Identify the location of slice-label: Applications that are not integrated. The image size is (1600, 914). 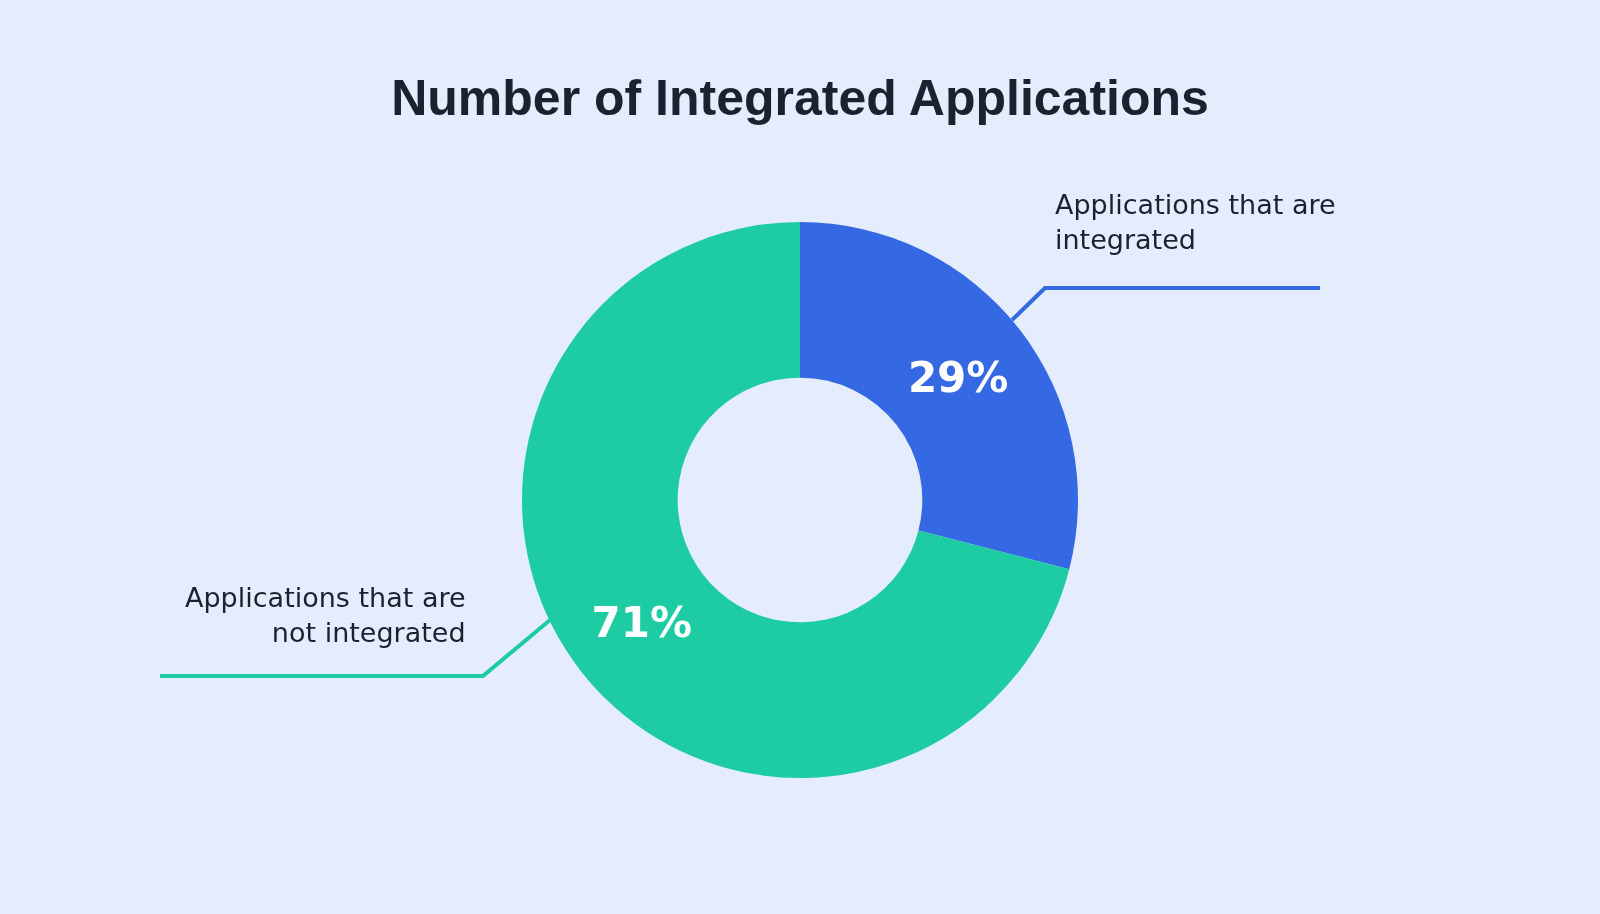
(325, 615).